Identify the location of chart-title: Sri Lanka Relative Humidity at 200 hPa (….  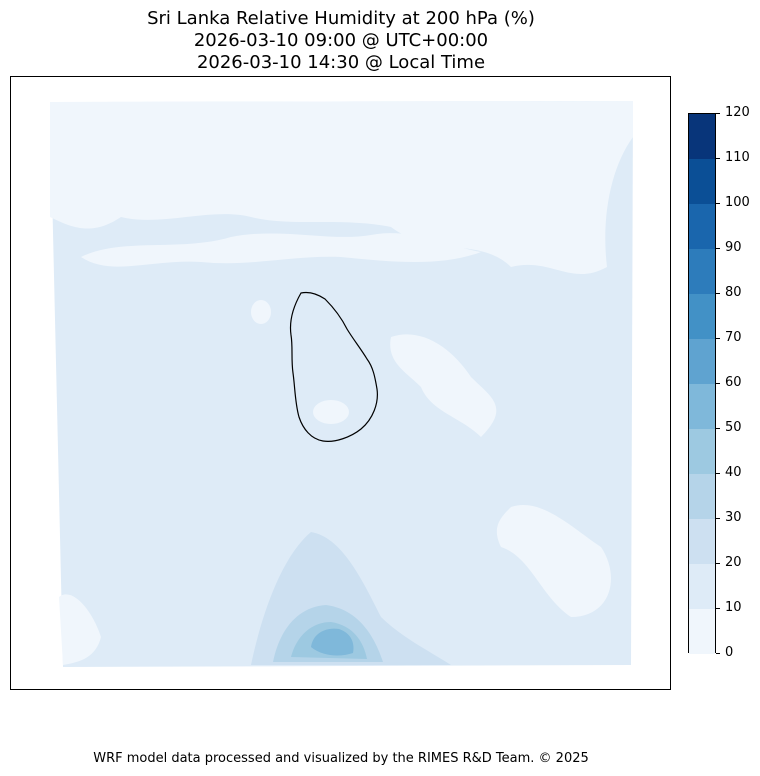
(341, 18).